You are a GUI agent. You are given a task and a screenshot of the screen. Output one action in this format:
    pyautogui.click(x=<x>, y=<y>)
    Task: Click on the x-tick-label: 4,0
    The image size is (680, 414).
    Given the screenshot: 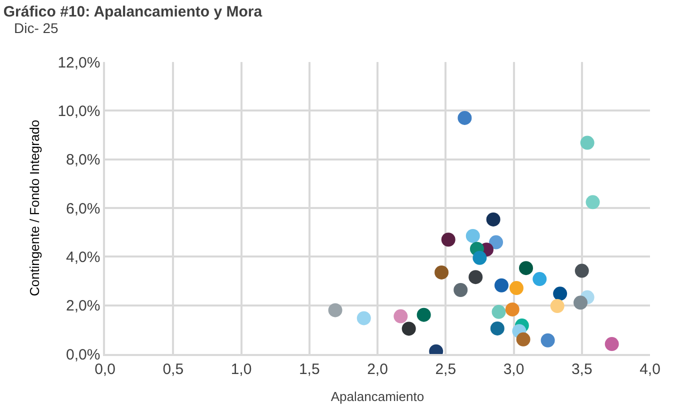 What is the action you would take?
    pyautogui.click(x=650, y=369)
    